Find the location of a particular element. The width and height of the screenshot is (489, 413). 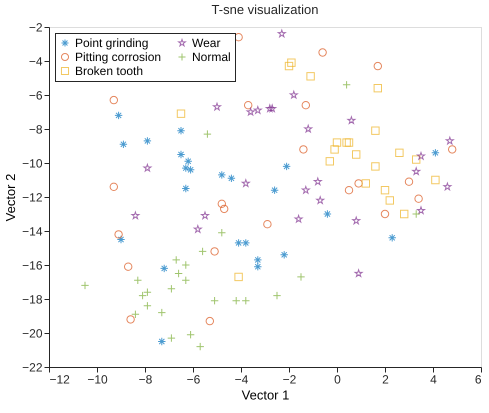

legend-label: Pitting corrosion is located at coordinates (118, 57).